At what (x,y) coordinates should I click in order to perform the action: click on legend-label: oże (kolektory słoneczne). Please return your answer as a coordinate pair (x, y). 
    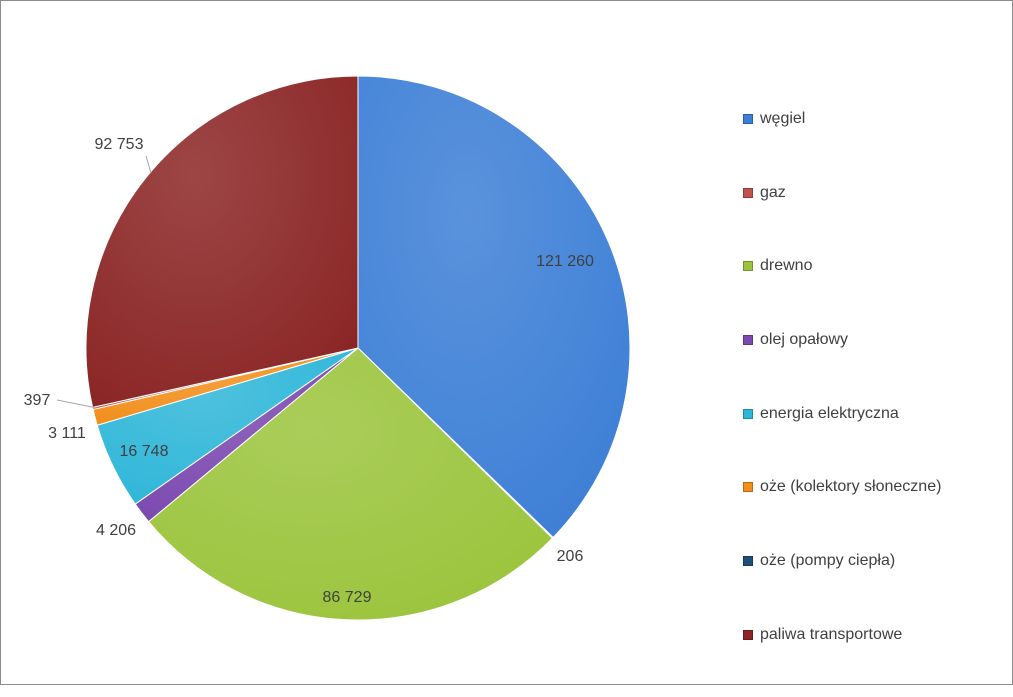
    Looking at the image, I should click on (851, 487).